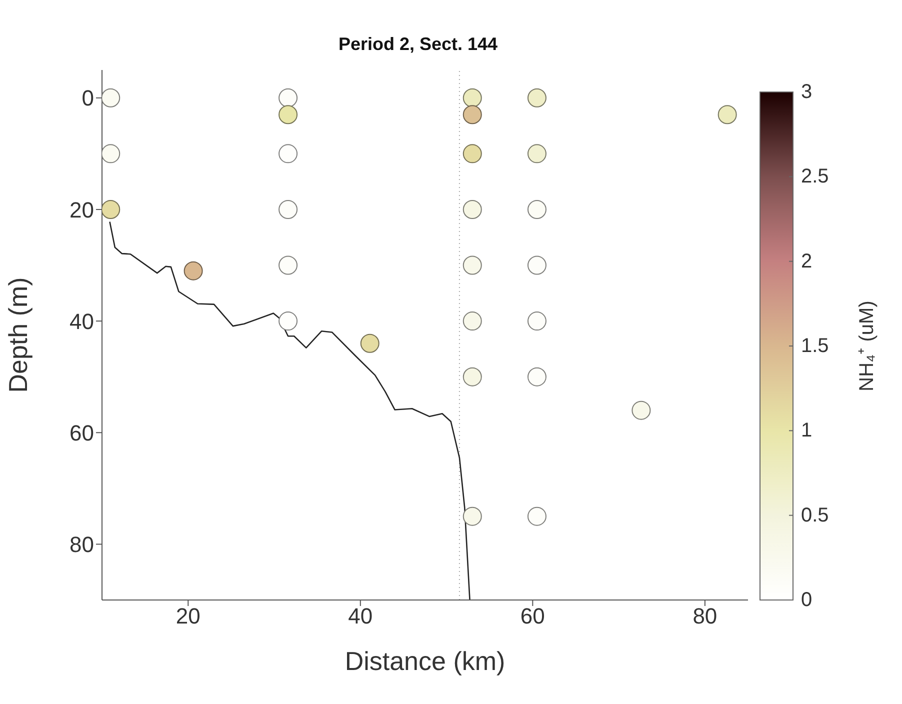  Describe the element at coordinates (806, 431) in the screenshot. I see `color-bar-label: 1` at that location.